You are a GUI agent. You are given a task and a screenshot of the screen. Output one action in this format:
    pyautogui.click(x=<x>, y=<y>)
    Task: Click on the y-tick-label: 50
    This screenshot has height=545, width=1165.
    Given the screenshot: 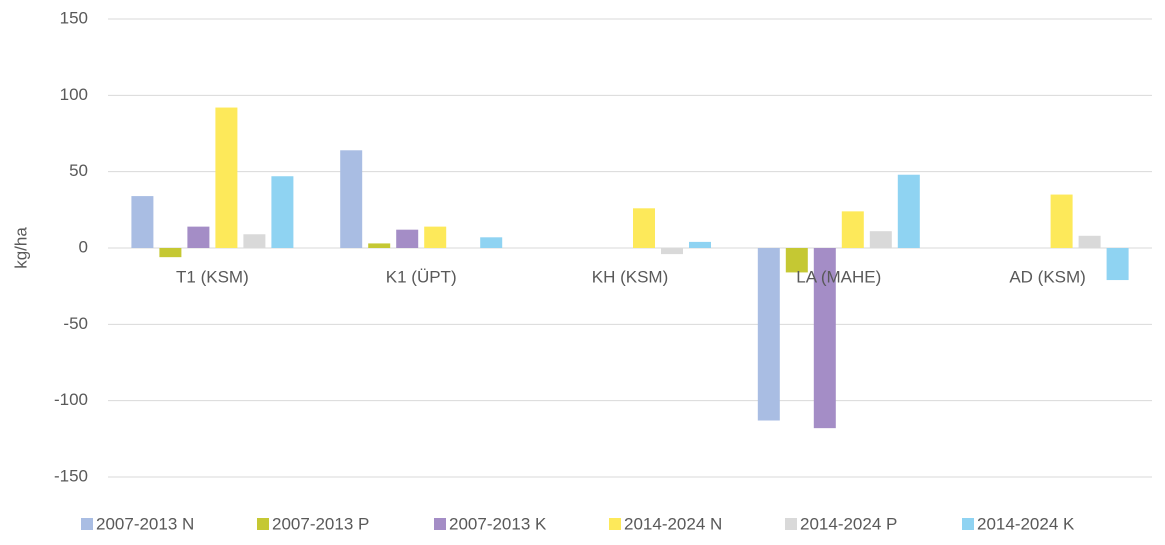 What is the action you would take?
    pyautogui.click(x=78, y=170)
    